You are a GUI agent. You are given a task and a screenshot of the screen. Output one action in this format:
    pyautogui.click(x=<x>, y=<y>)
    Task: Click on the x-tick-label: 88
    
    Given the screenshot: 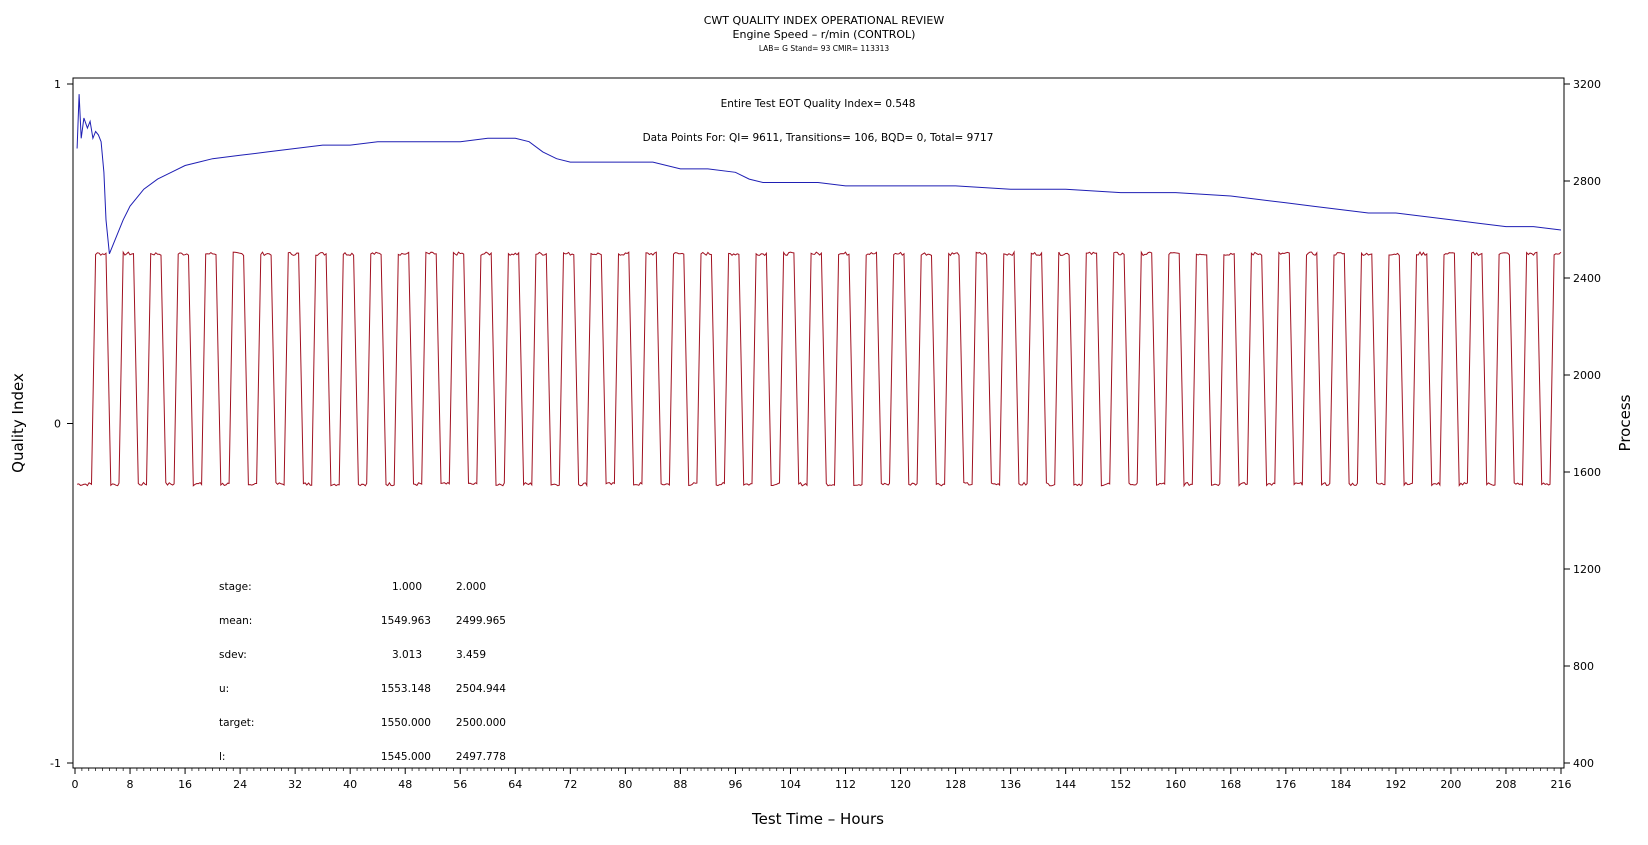 What is the action you would take?
    pyautogui.click(x=680, y=784)
    